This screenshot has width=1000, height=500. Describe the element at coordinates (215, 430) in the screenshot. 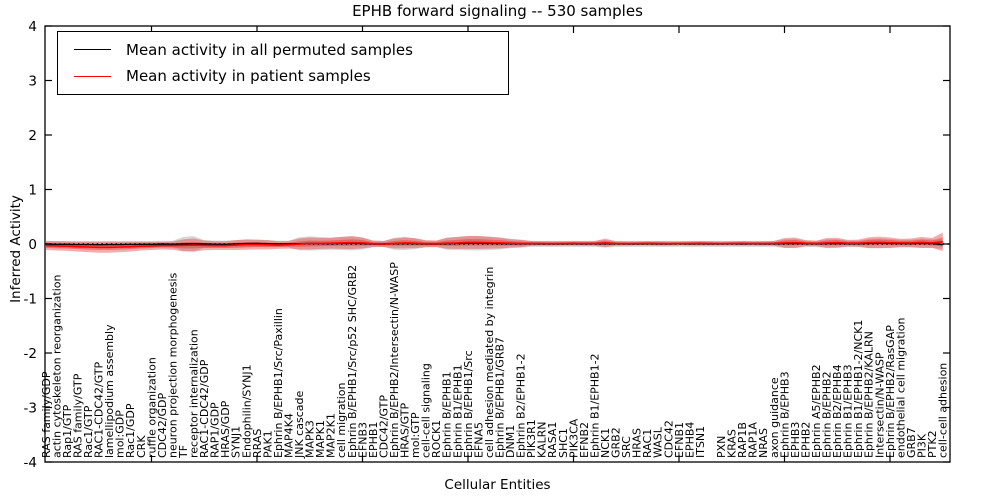

I see `x-entity-label: RAP1/GDP` at that location.